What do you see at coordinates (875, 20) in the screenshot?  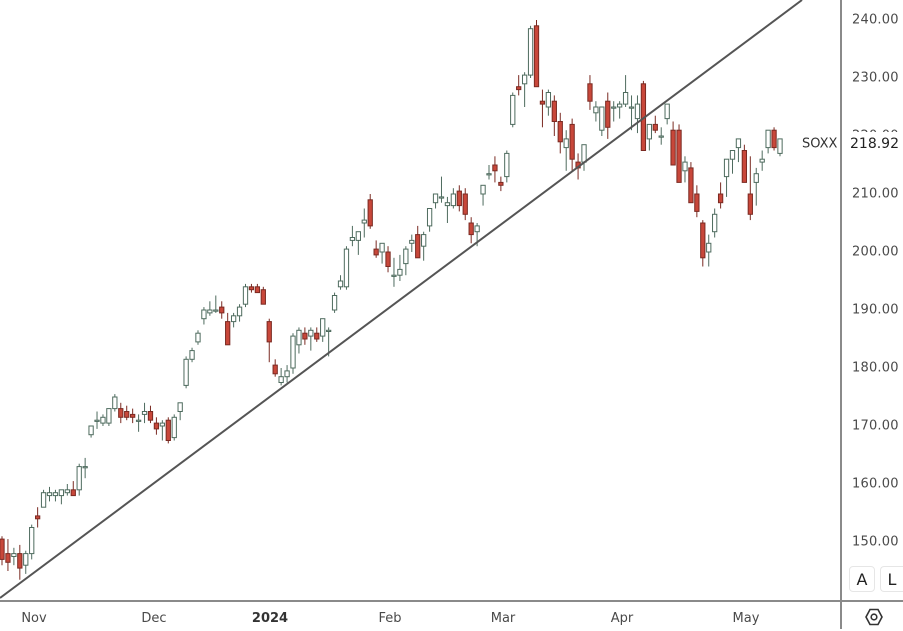 I see `price-tick-label: 240.00` at bounding box center [875, 20].